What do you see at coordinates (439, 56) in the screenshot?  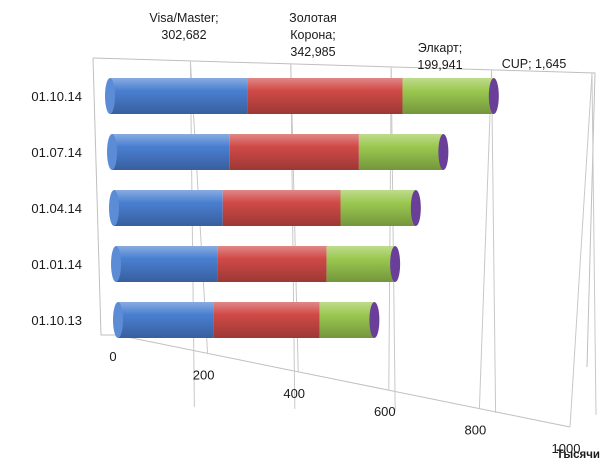 I see `data-label: Элкарт; 199,941` at bounding box center [439, 56].